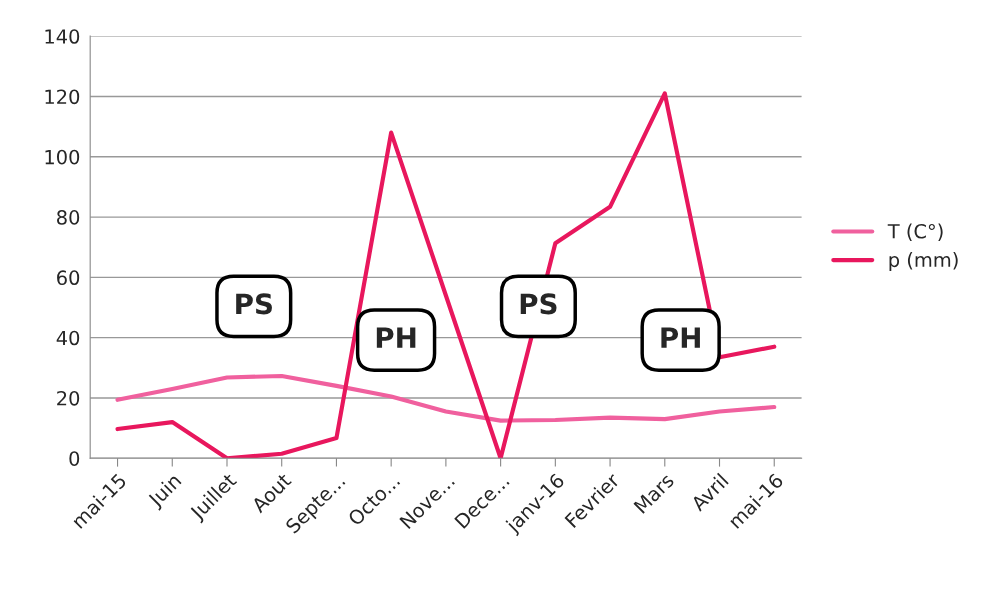 The image size is (1002, 603). I want to click on y-tick-label: 40, so click(68, 338).